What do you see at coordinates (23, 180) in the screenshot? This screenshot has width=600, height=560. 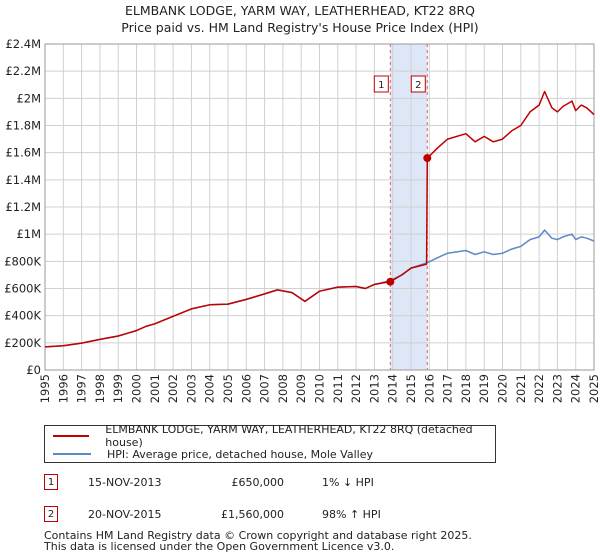 I see `y-tick-label: £1.4M` at bounding box center [23, 180].